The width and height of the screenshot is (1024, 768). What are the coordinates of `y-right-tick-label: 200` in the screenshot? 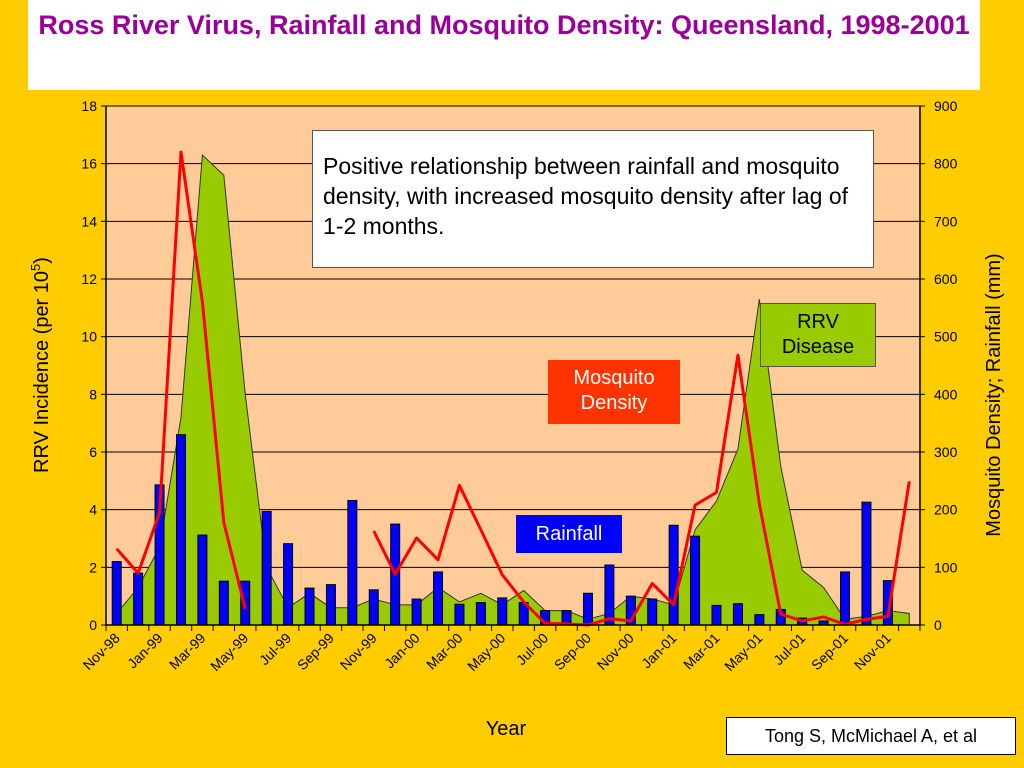 It's located at (946, 510).